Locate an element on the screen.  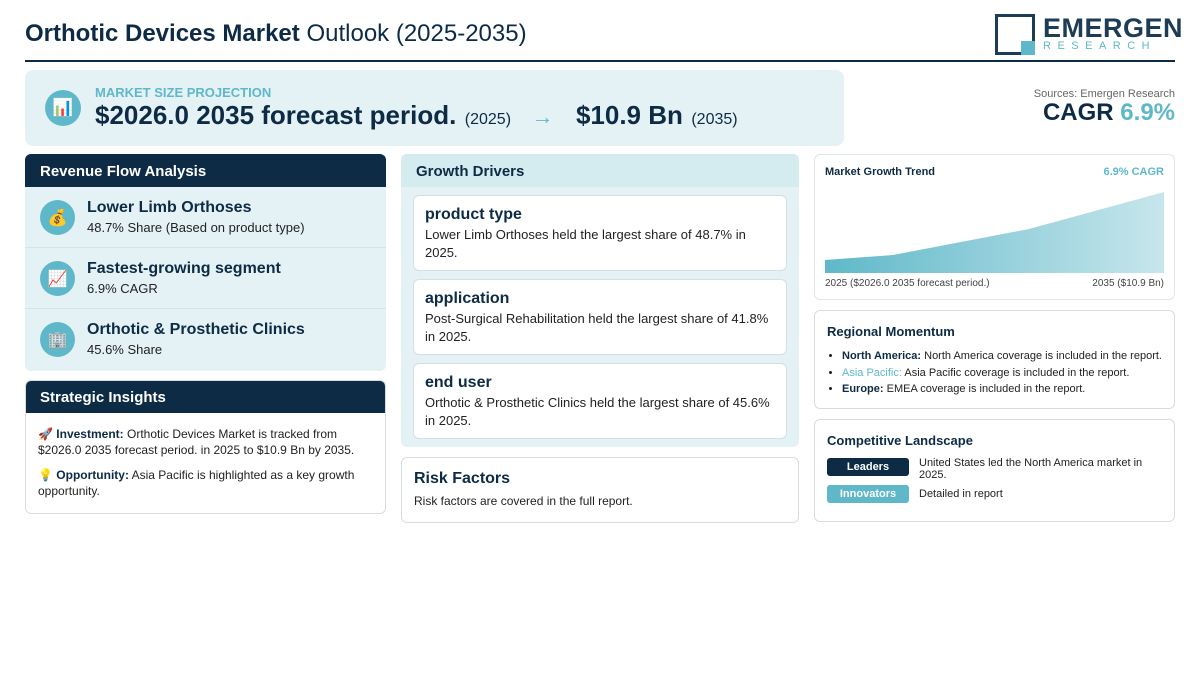
logo-mark-icon is located at coordinates (1015, 34).